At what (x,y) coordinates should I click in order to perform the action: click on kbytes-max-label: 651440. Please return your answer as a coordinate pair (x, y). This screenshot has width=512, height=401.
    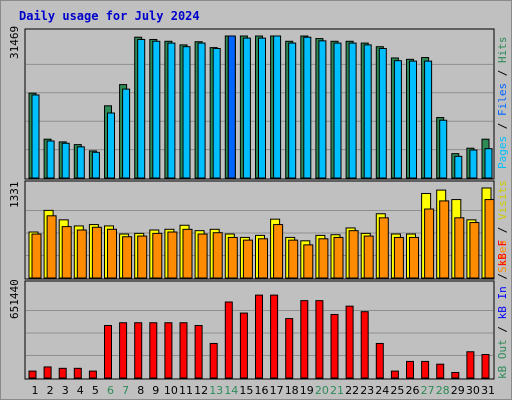
    Looking at the image, I should click on (14, 299).